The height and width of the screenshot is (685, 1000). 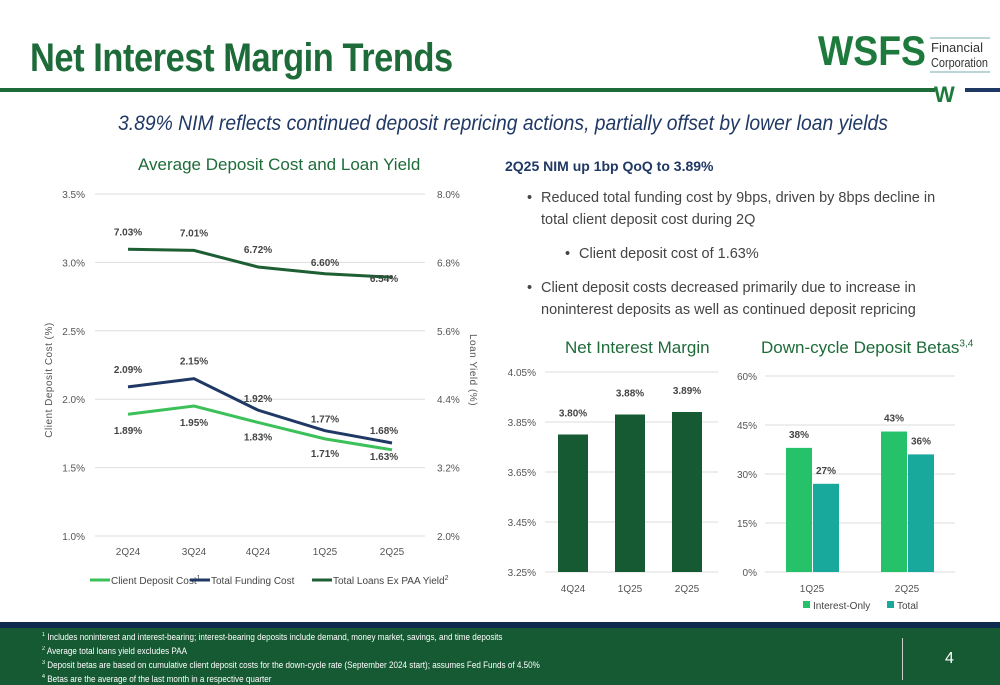 I want to click on y-tick-label: 30%, so click(x=747, y=475).